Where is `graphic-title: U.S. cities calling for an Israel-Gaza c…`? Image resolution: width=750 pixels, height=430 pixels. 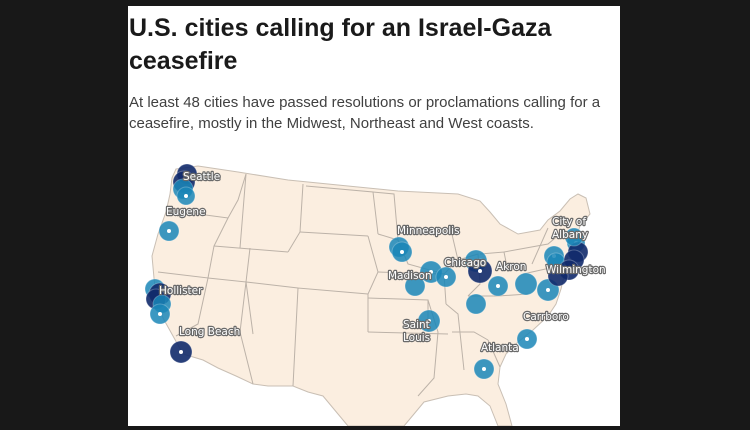 graphic-title: U.S. cities calling for an Israel-Gaza c… is located at coordinates (340, 44).